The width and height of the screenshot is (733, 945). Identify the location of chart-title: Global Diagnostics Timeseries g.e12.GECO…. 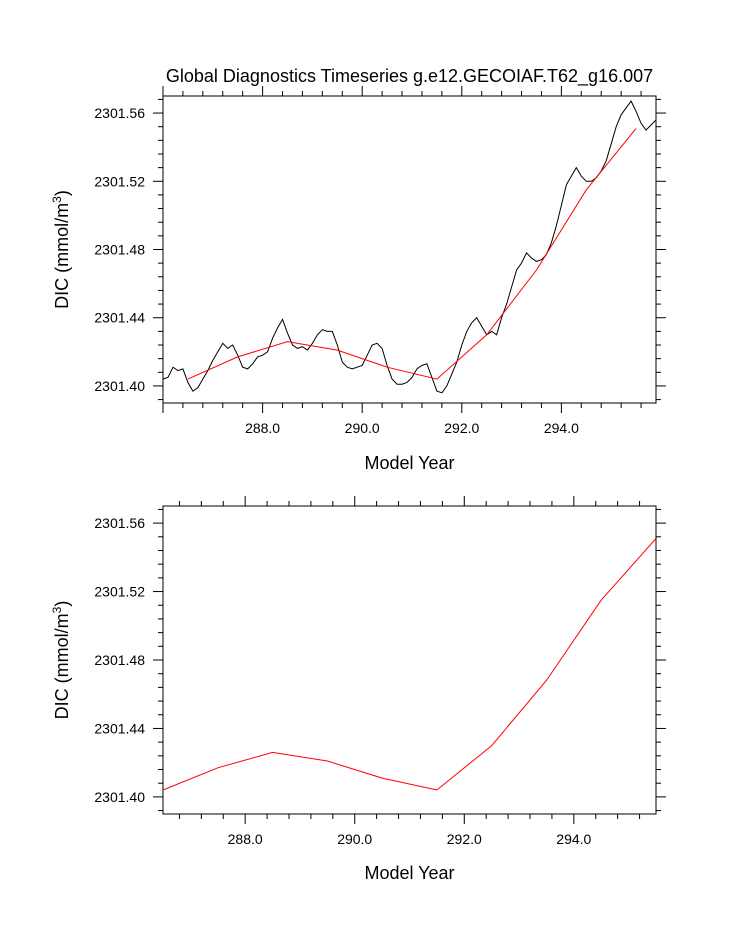
(409, 76).